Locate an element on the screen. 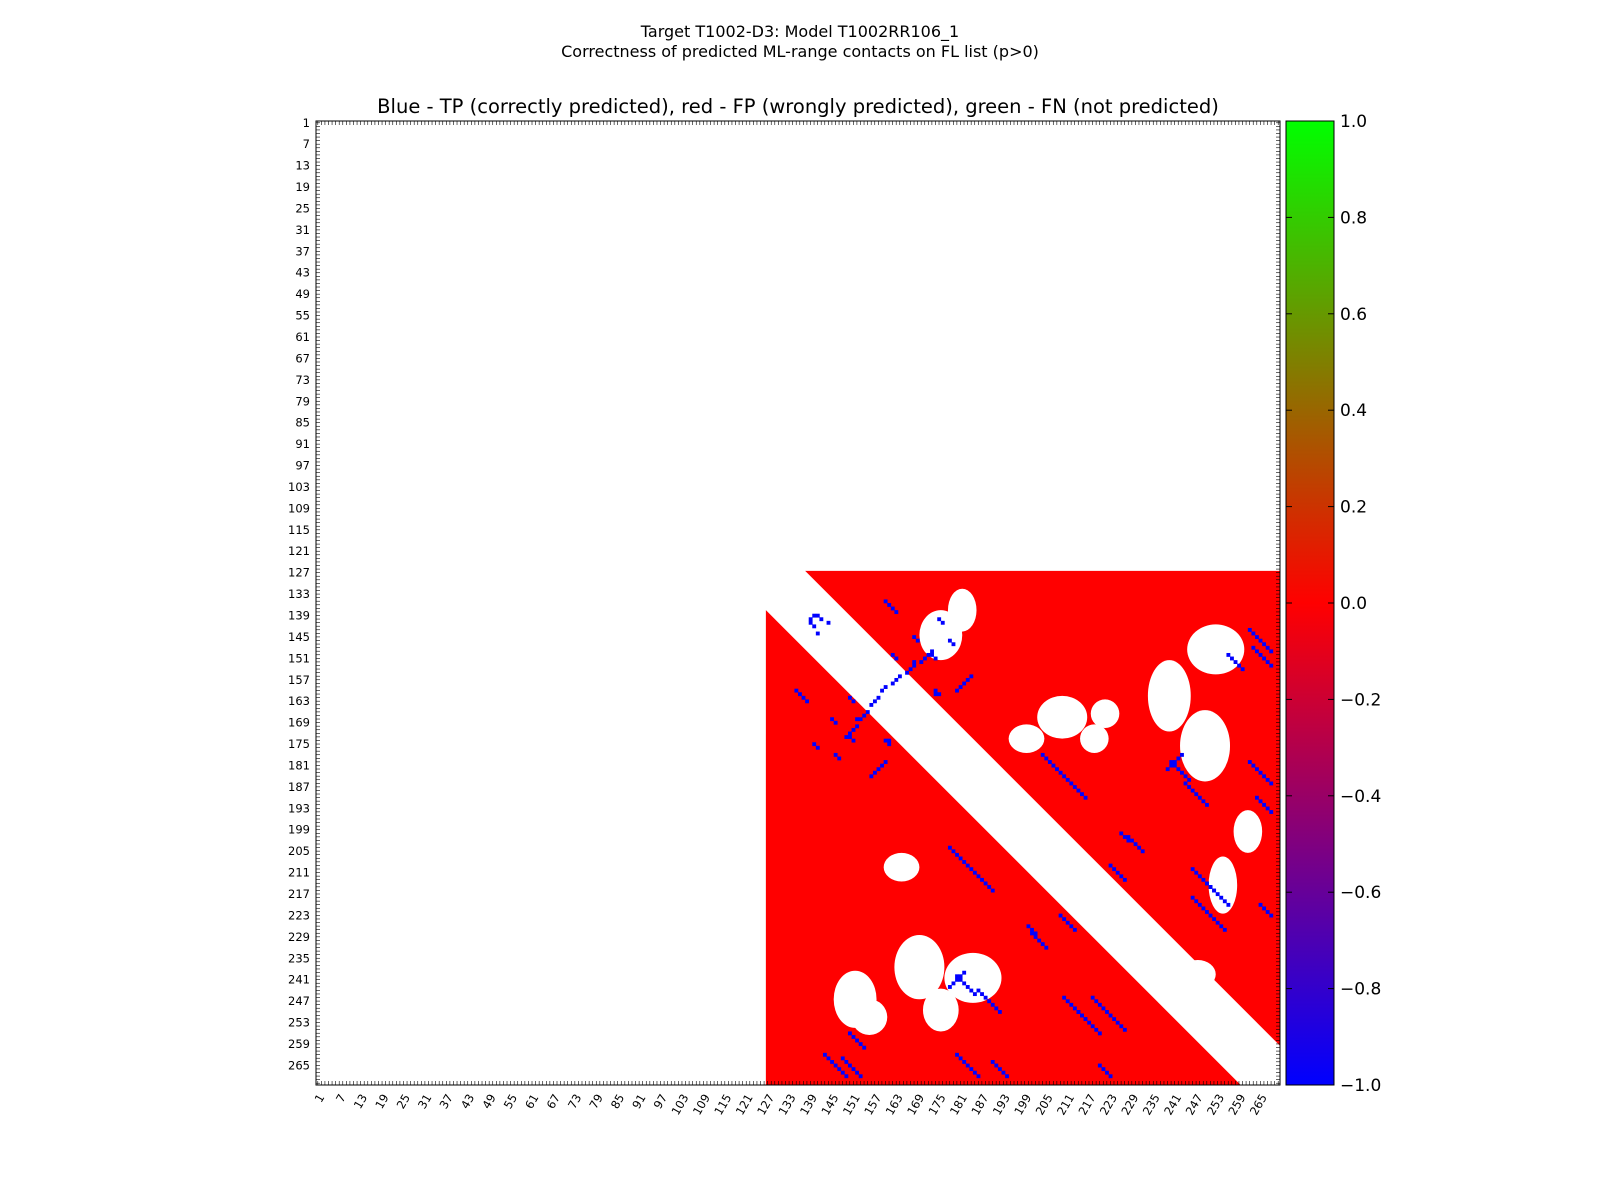 The width and height of the screenshot is (1600, 1200). x-tick-label: 115 is located at coordinates (722, 1105).